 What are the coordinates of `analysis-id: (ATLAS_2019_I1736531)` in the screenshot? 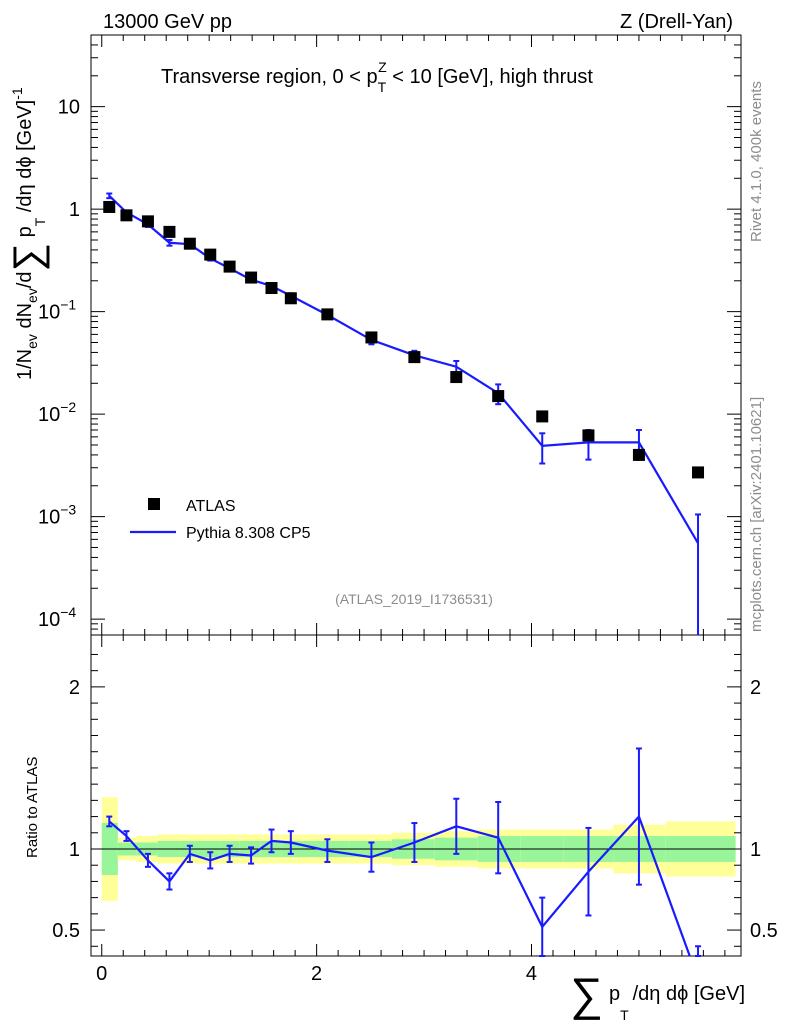 It's located at (414, 599).